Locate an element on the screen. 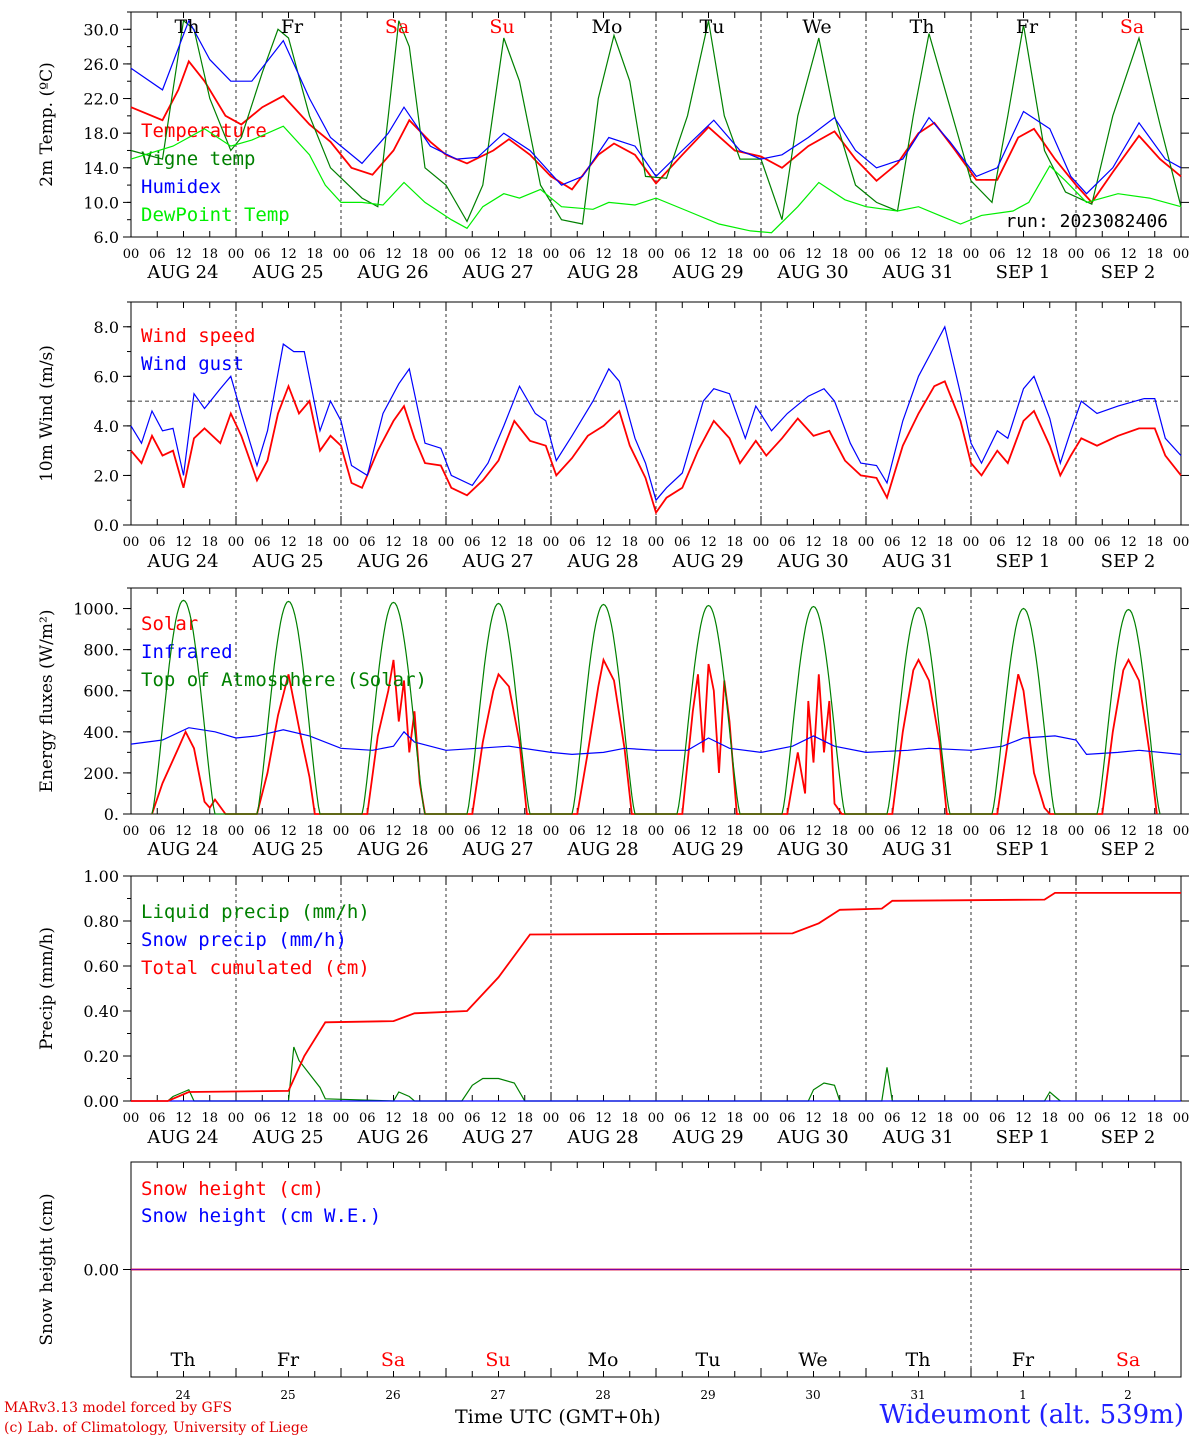 This screenshot has width=1194, height=1440. series-line-lightgreen is located at coordinates (656, 179).